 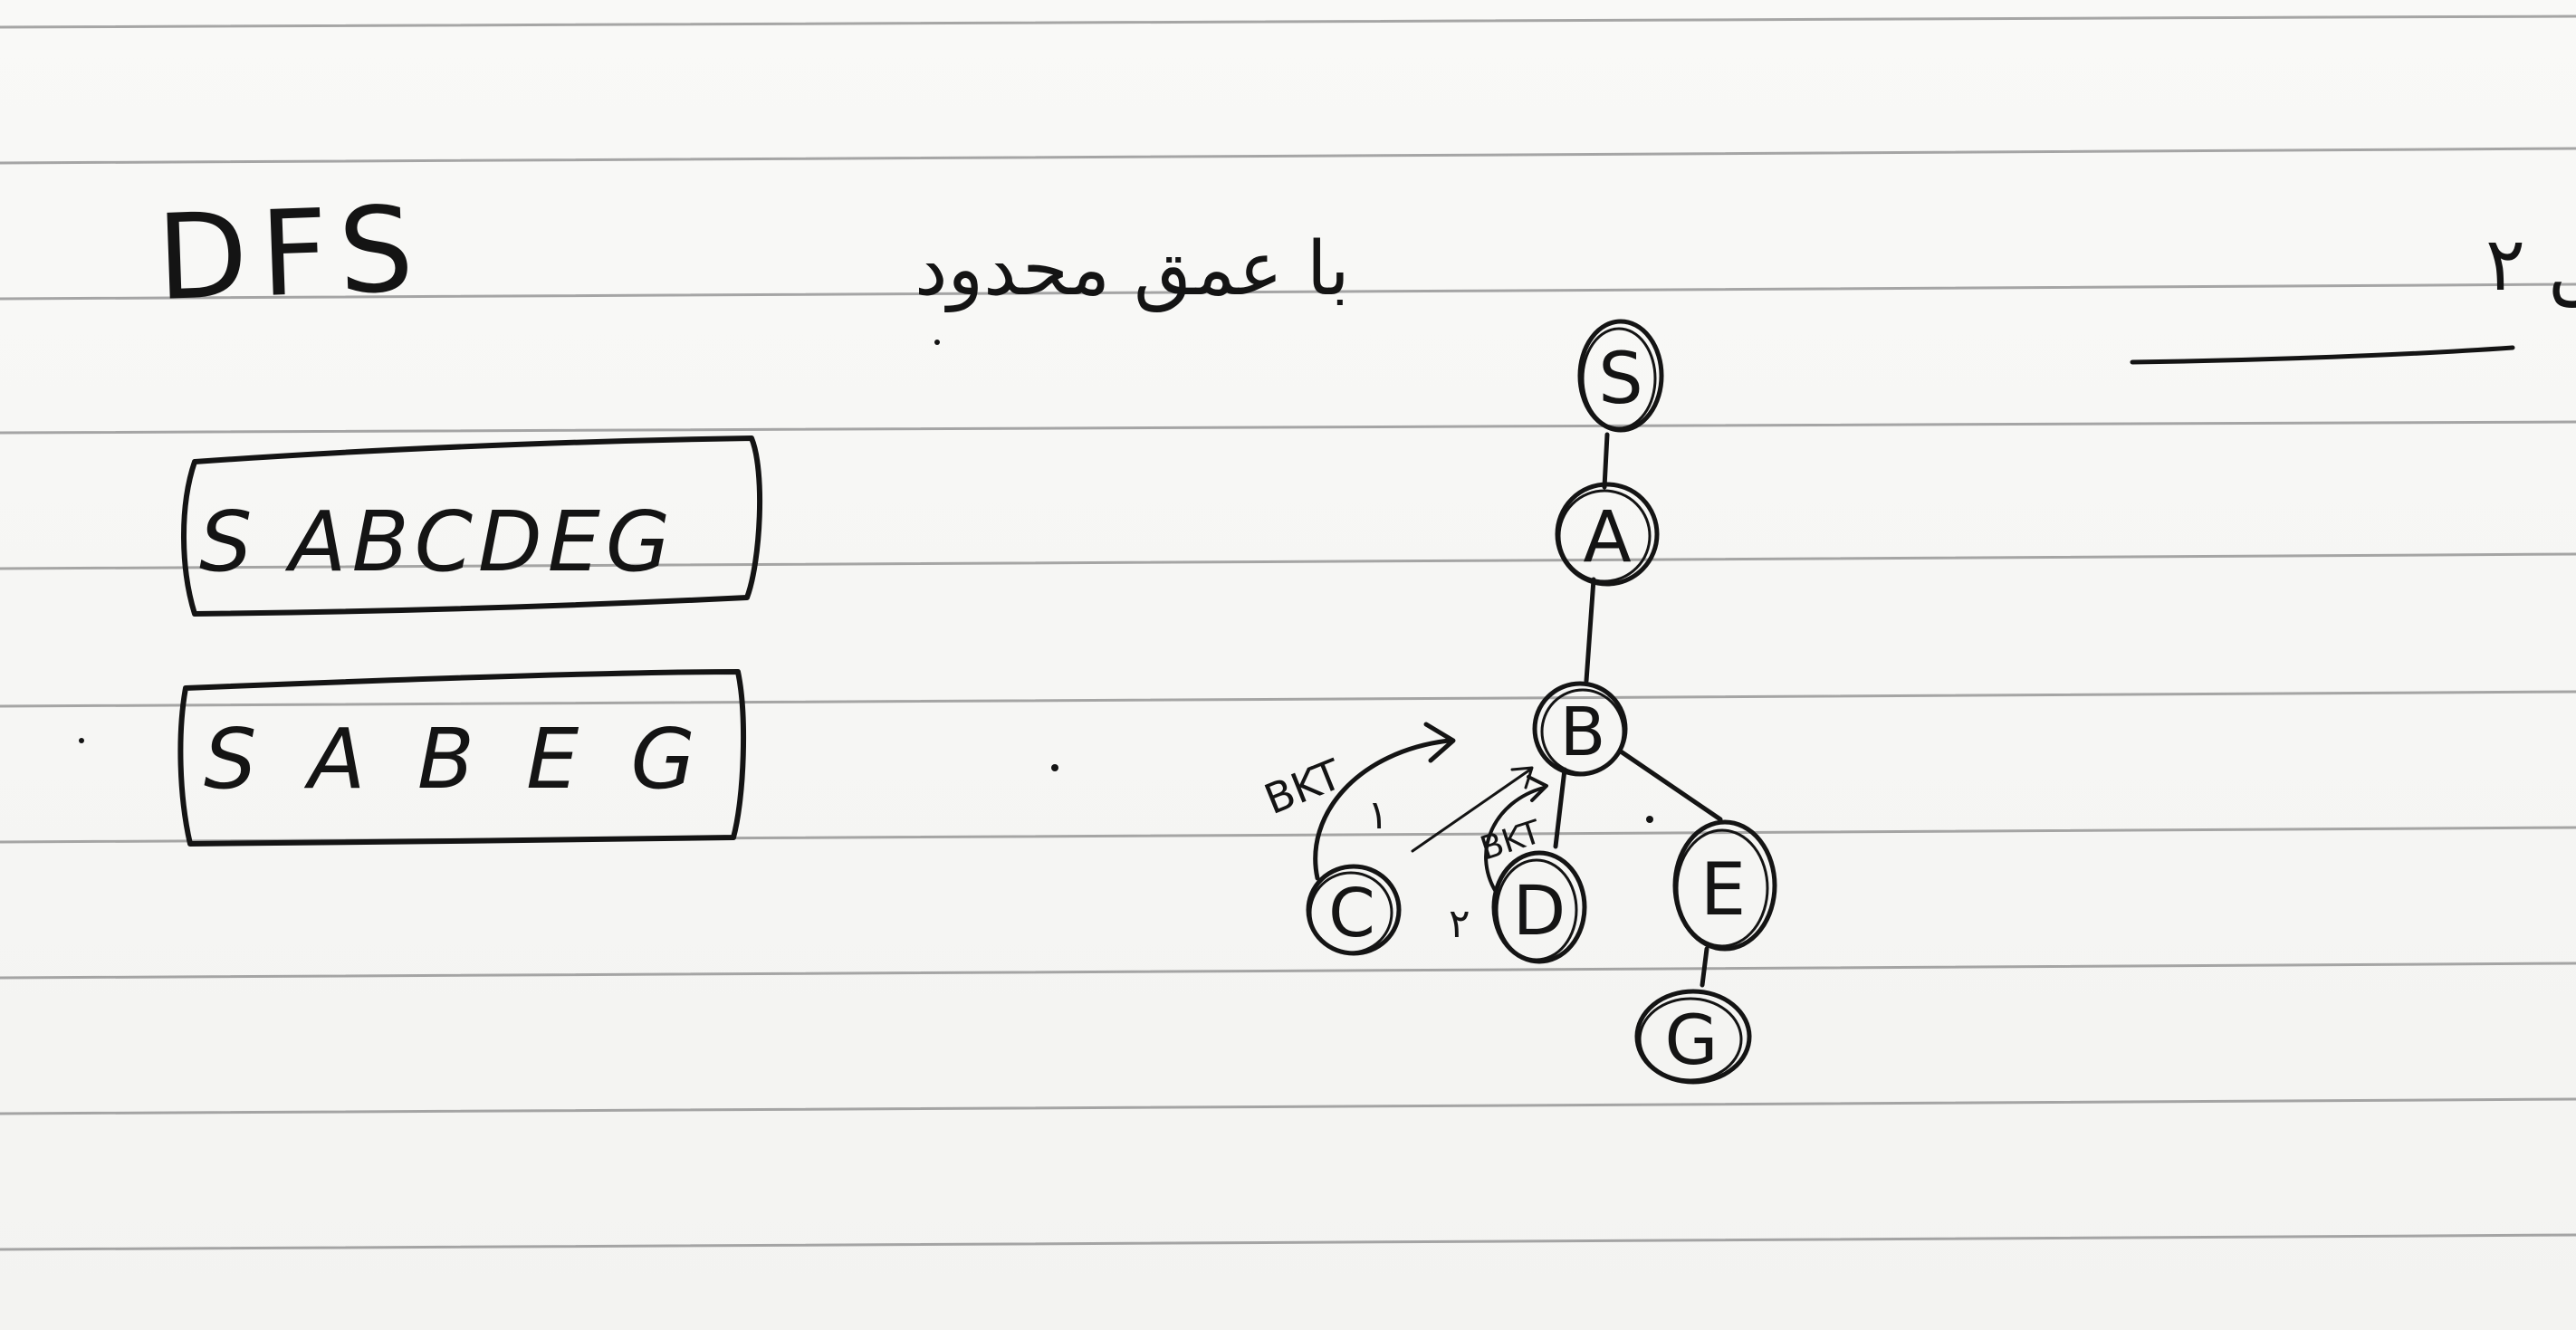 I want to click on edge-b-d, so click(x=1560, y=808).